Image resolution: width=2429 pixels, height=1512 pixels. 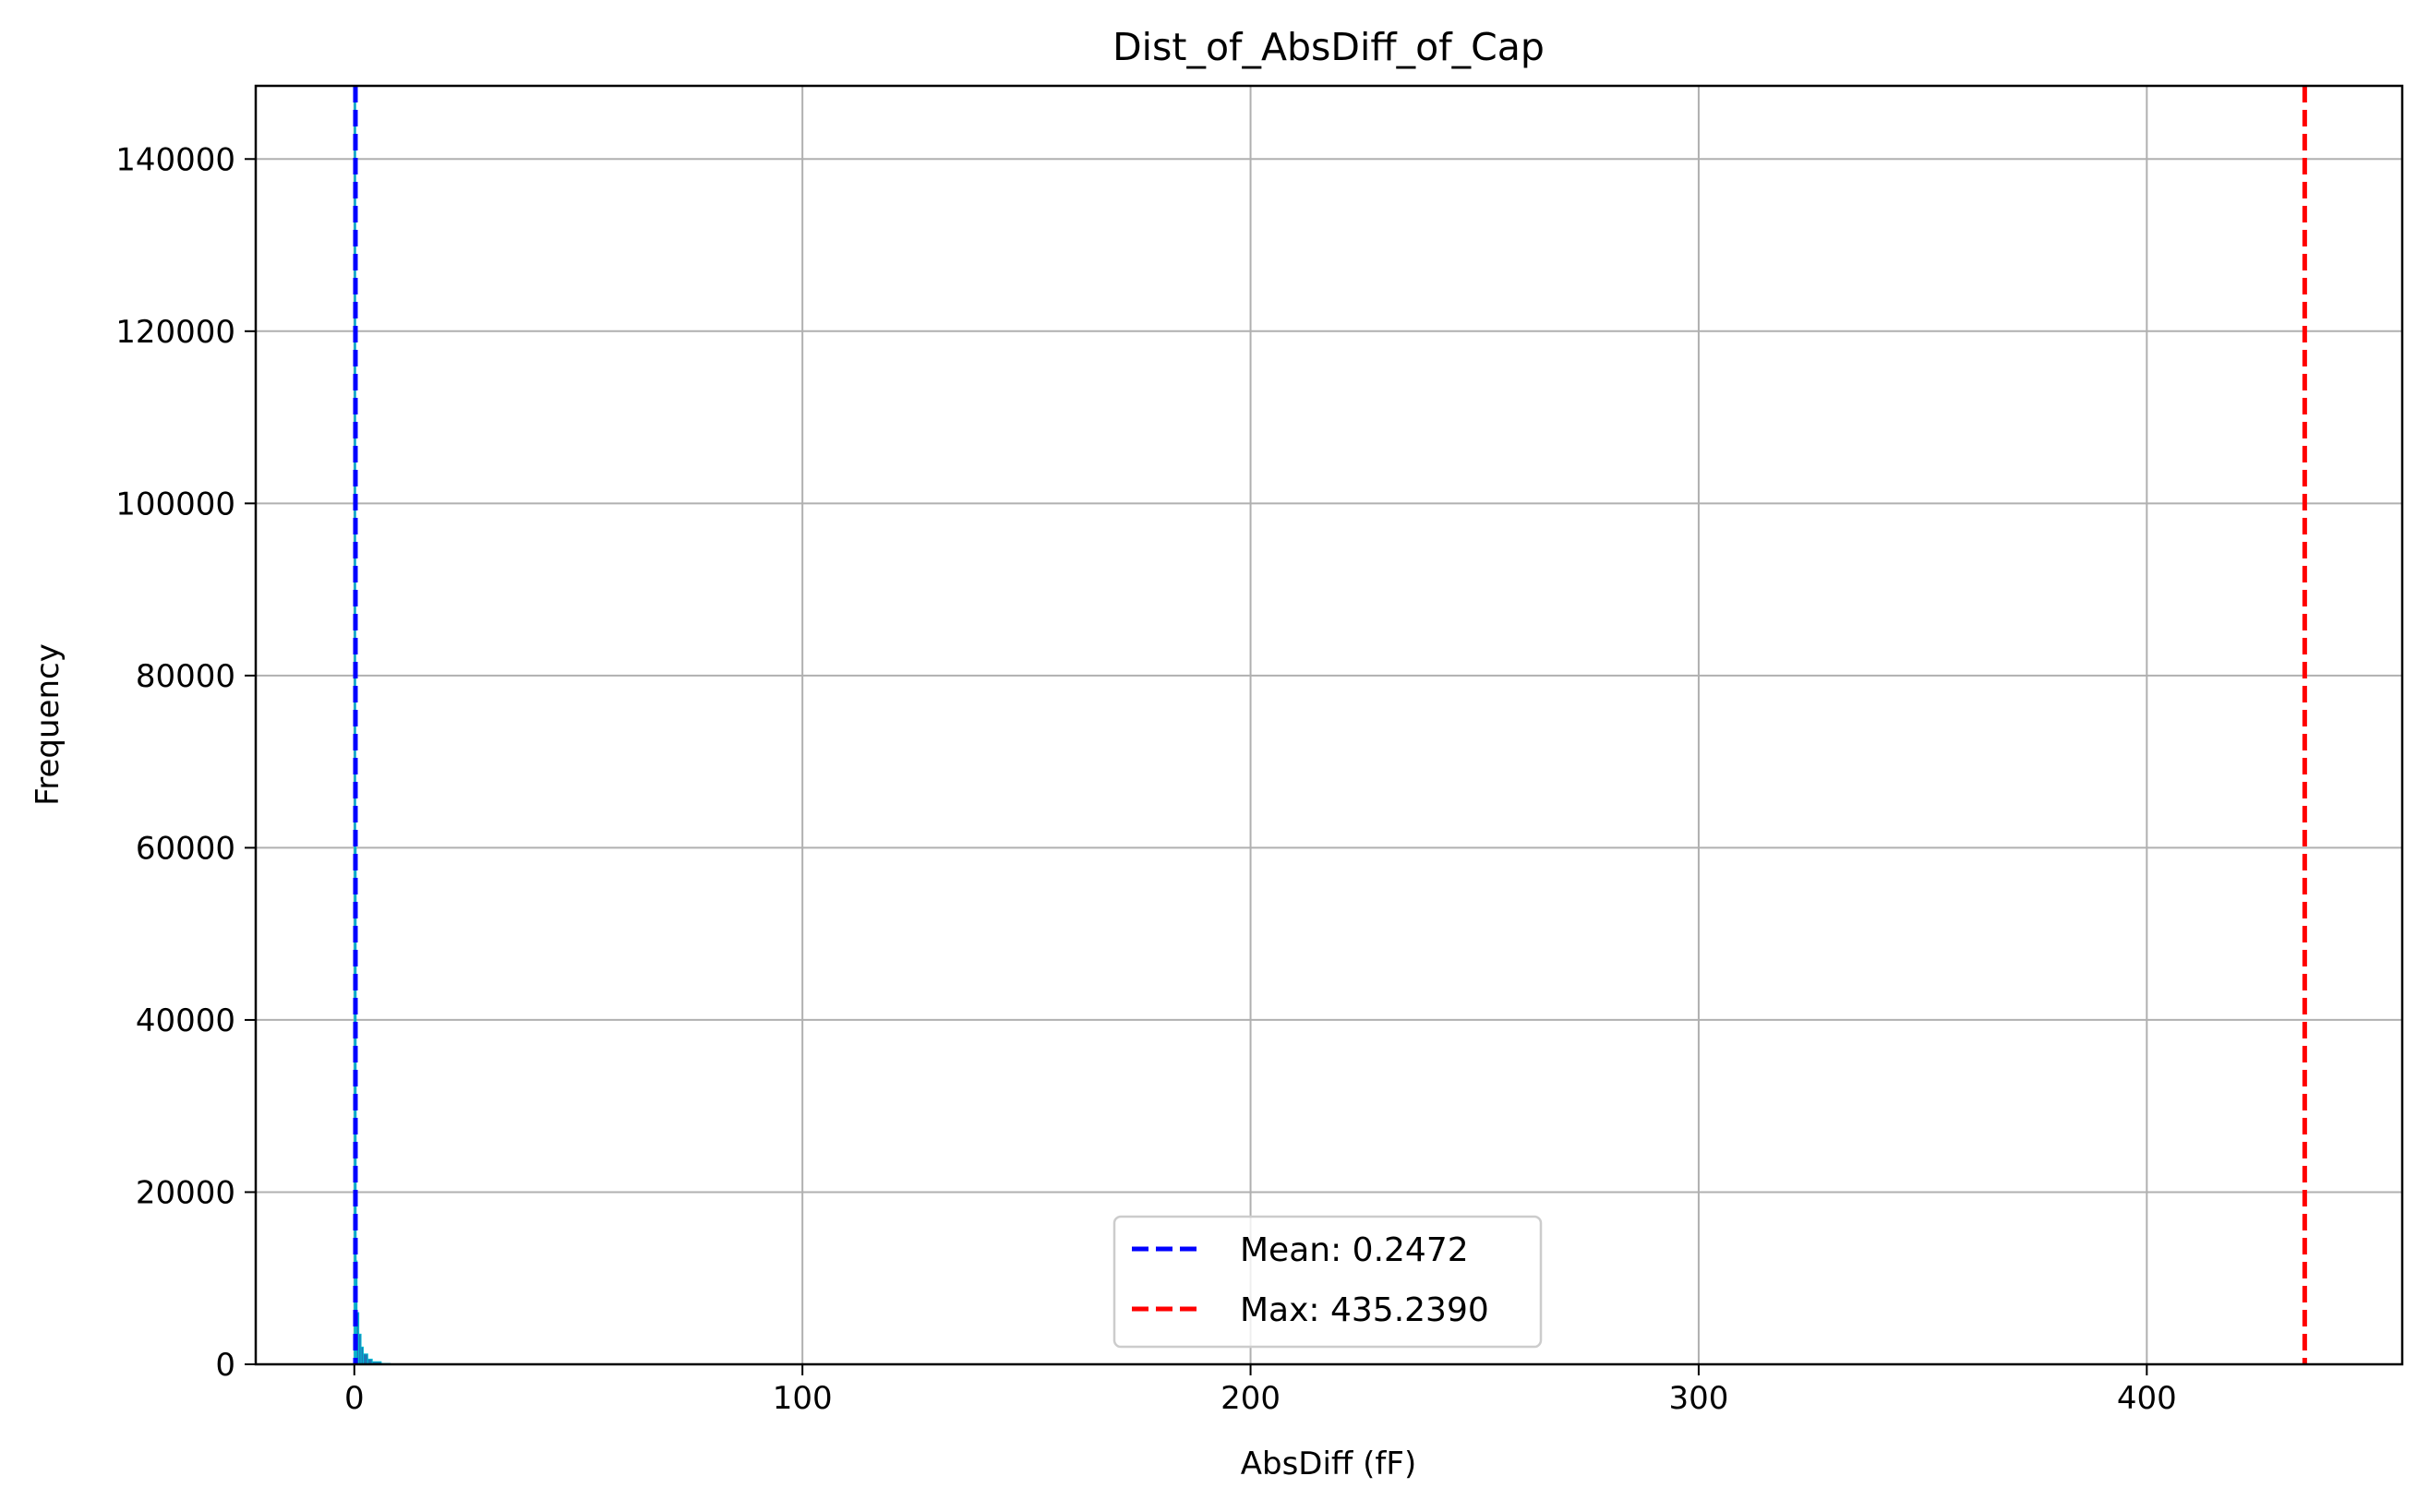 I want to click on y-tick-label: 40000, so click(x=185, y=1020).